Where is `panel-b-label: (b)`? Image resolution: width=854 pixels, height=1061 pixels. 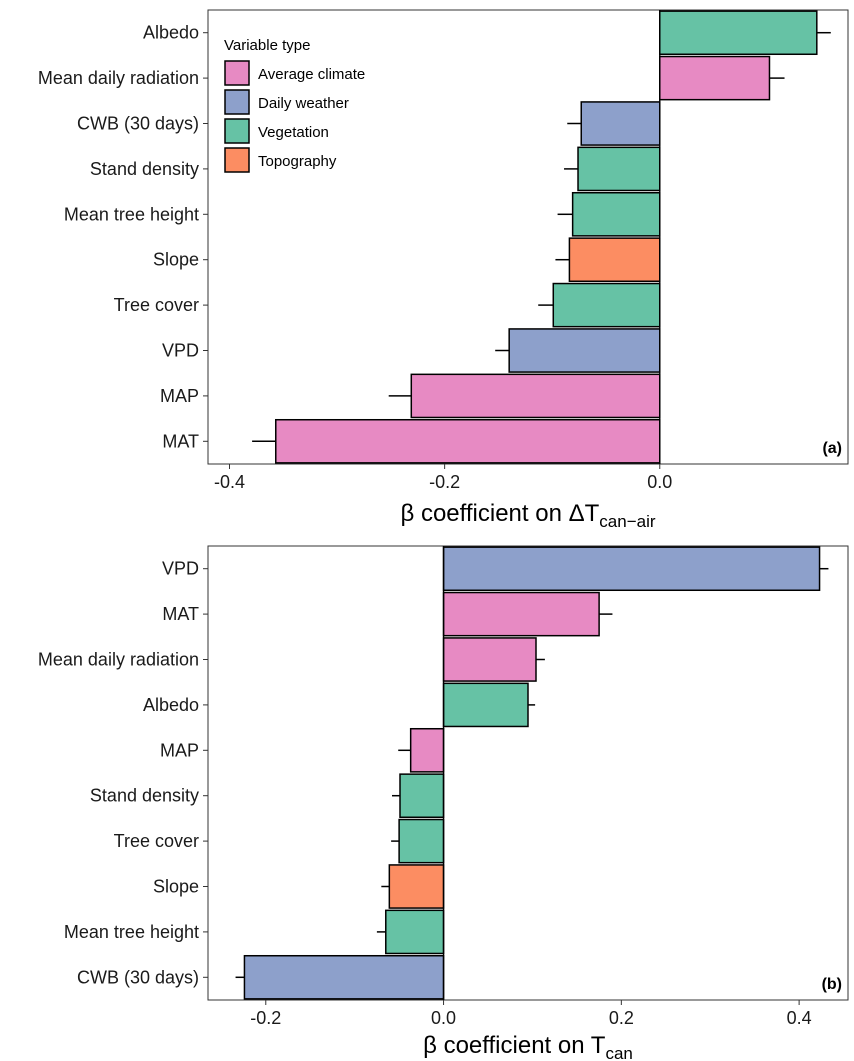 panel-b-label: (b) is located at coordinates (832, 984).